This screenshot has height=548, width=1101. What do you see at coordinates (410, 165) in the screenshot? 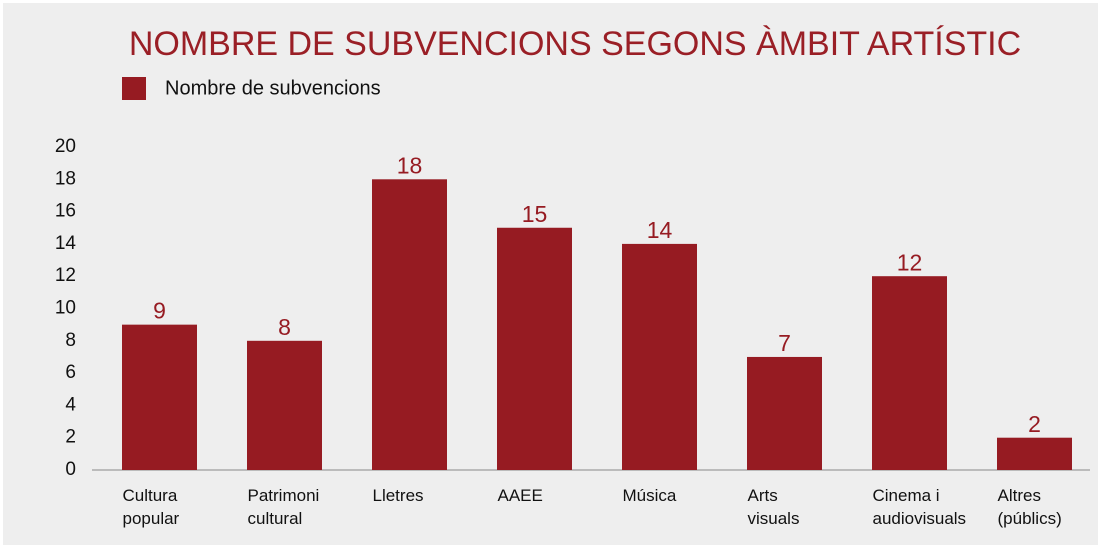
I see `value-label: 18` at bounding box center [410, 165].